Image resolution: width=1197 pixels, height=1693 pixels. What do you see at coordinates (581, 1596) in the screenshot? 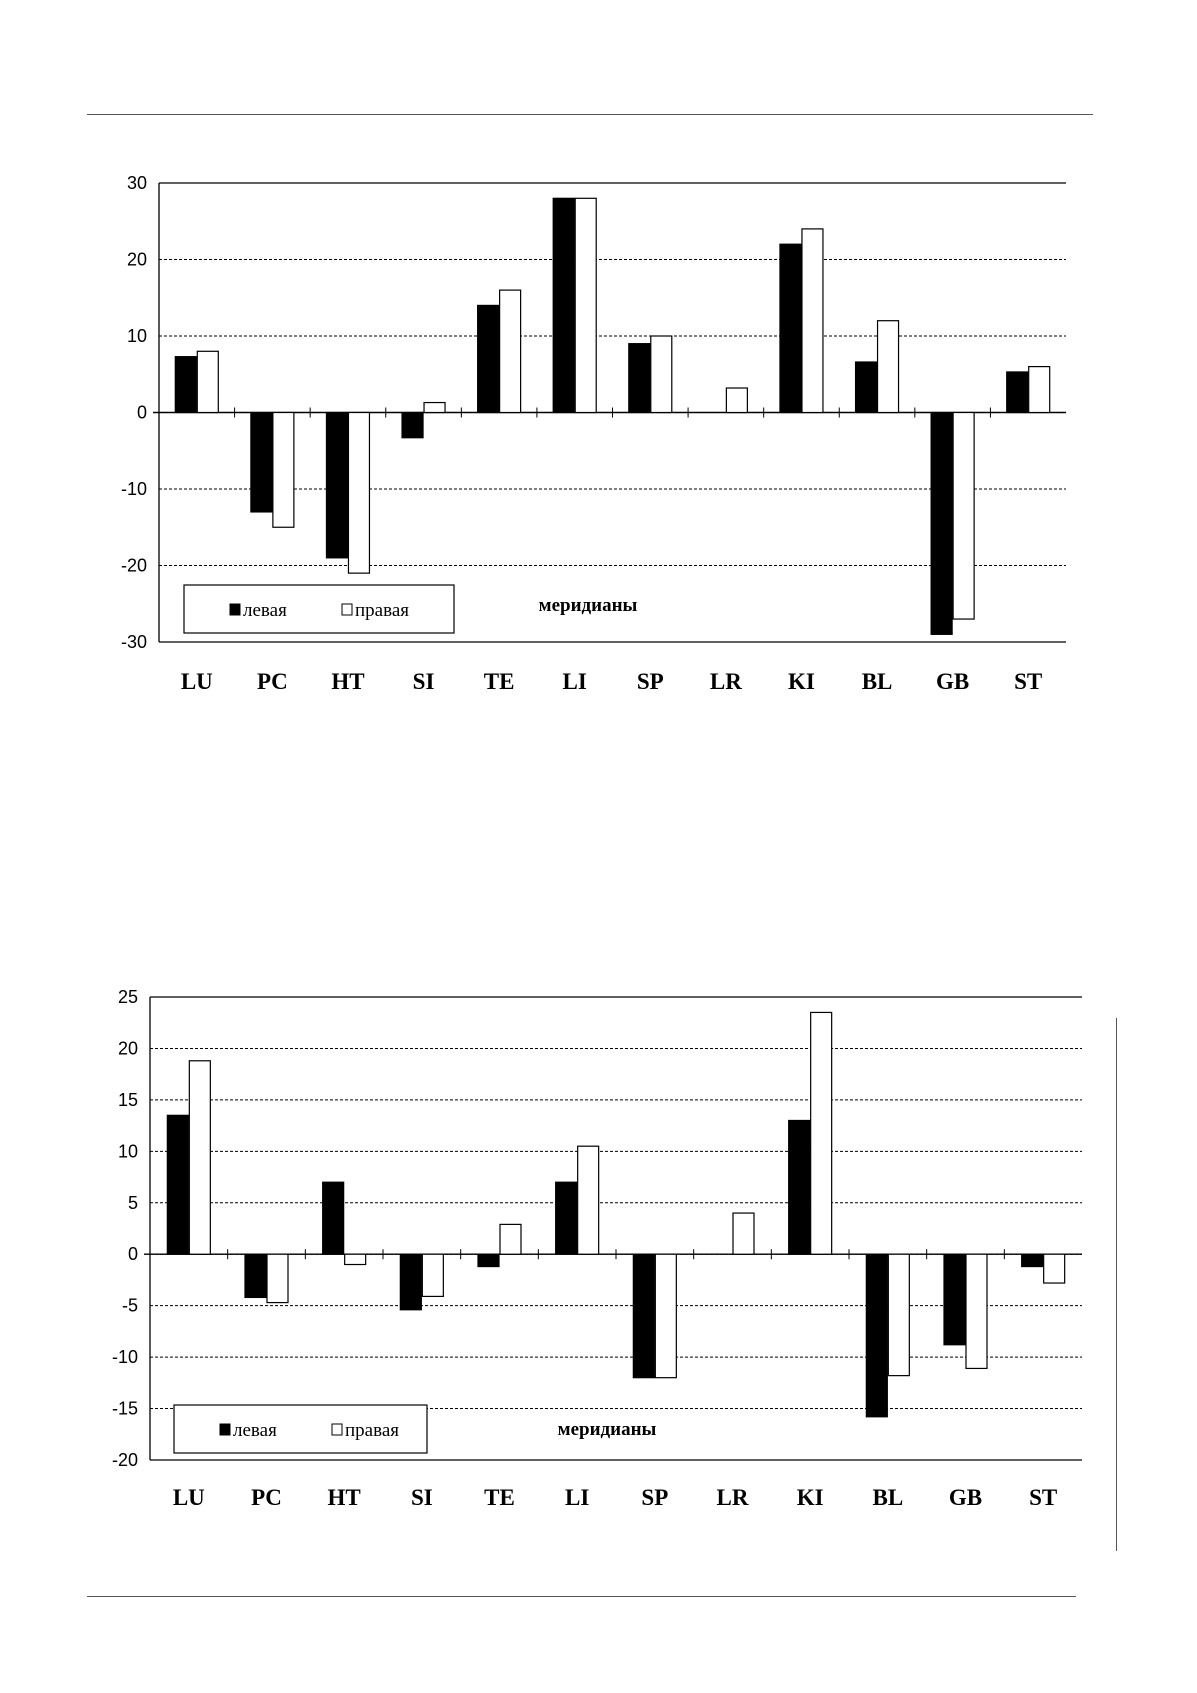
I see `page-bottom-rule` at bounding box center [581, 1596].